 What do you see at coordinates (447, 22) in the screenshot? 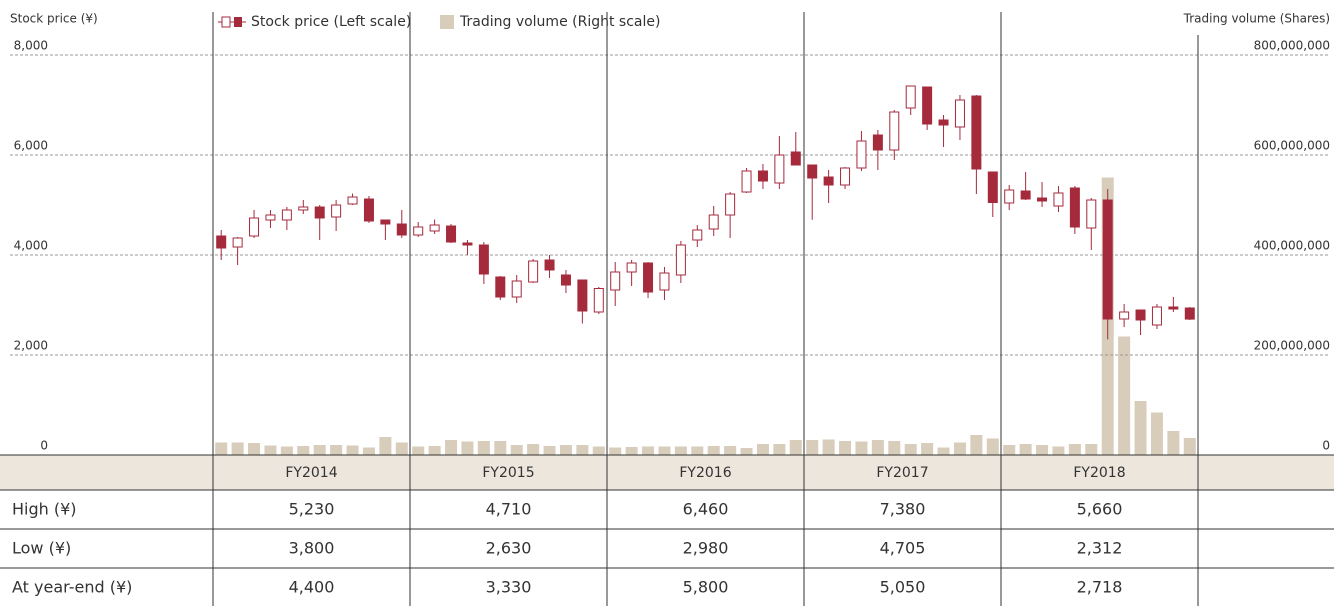
I see `legend-icon` at bounding box center [447, 22].